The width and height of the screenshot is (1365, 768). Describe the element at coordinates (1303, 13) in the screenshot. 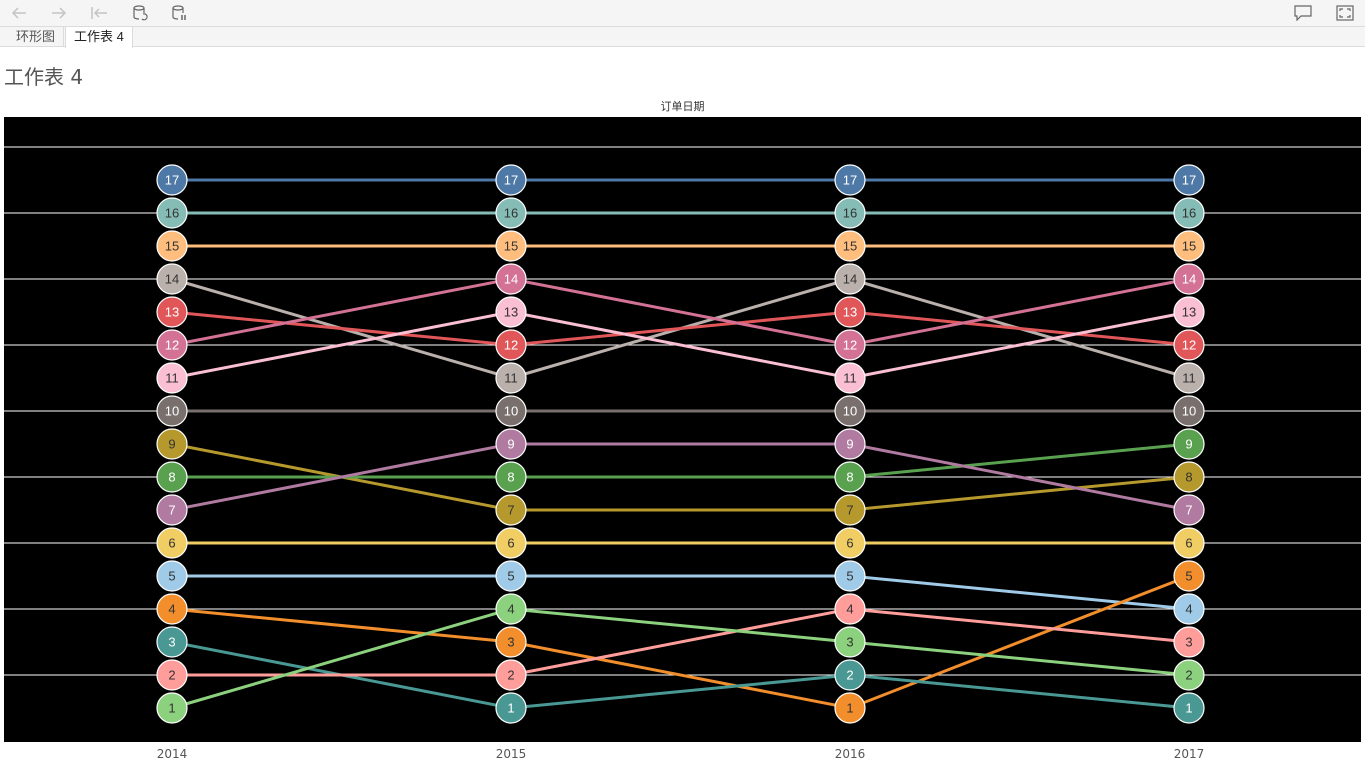

I see `comment-button` at that location.